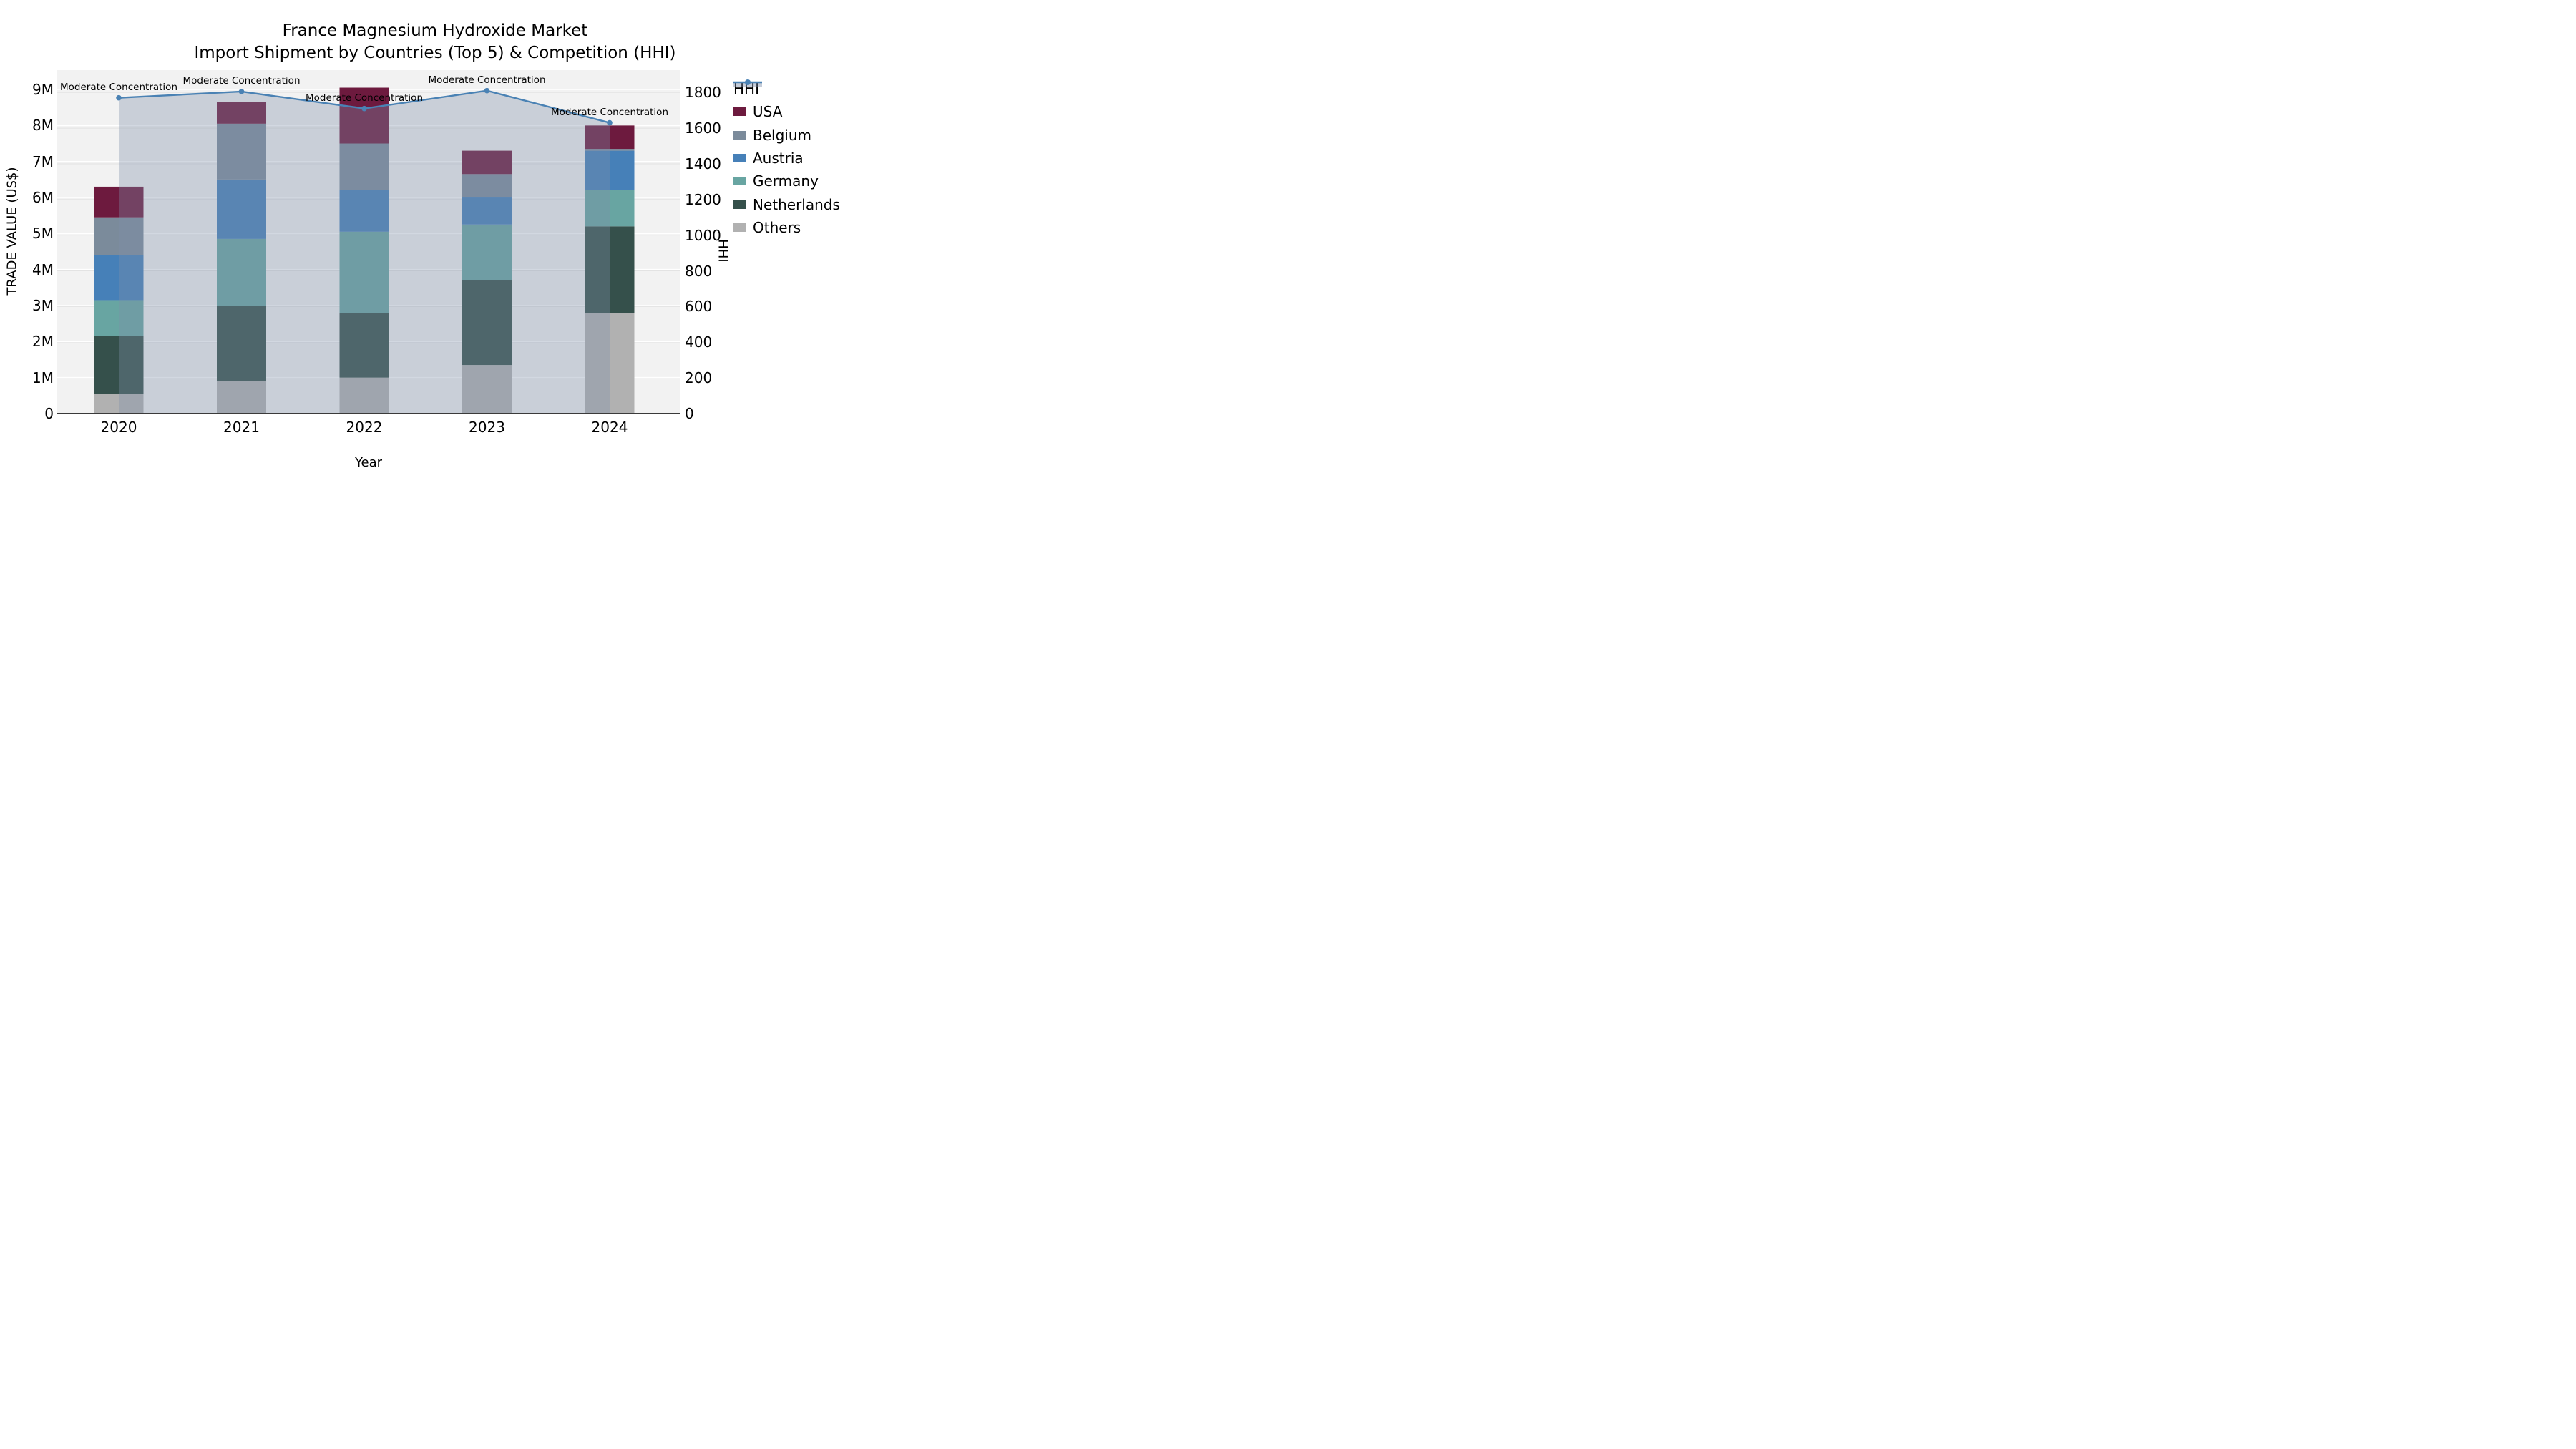  Describe the element at coordinates (609, 427) in the screenshot. I see `x-tick-2024: 2024` at that location.